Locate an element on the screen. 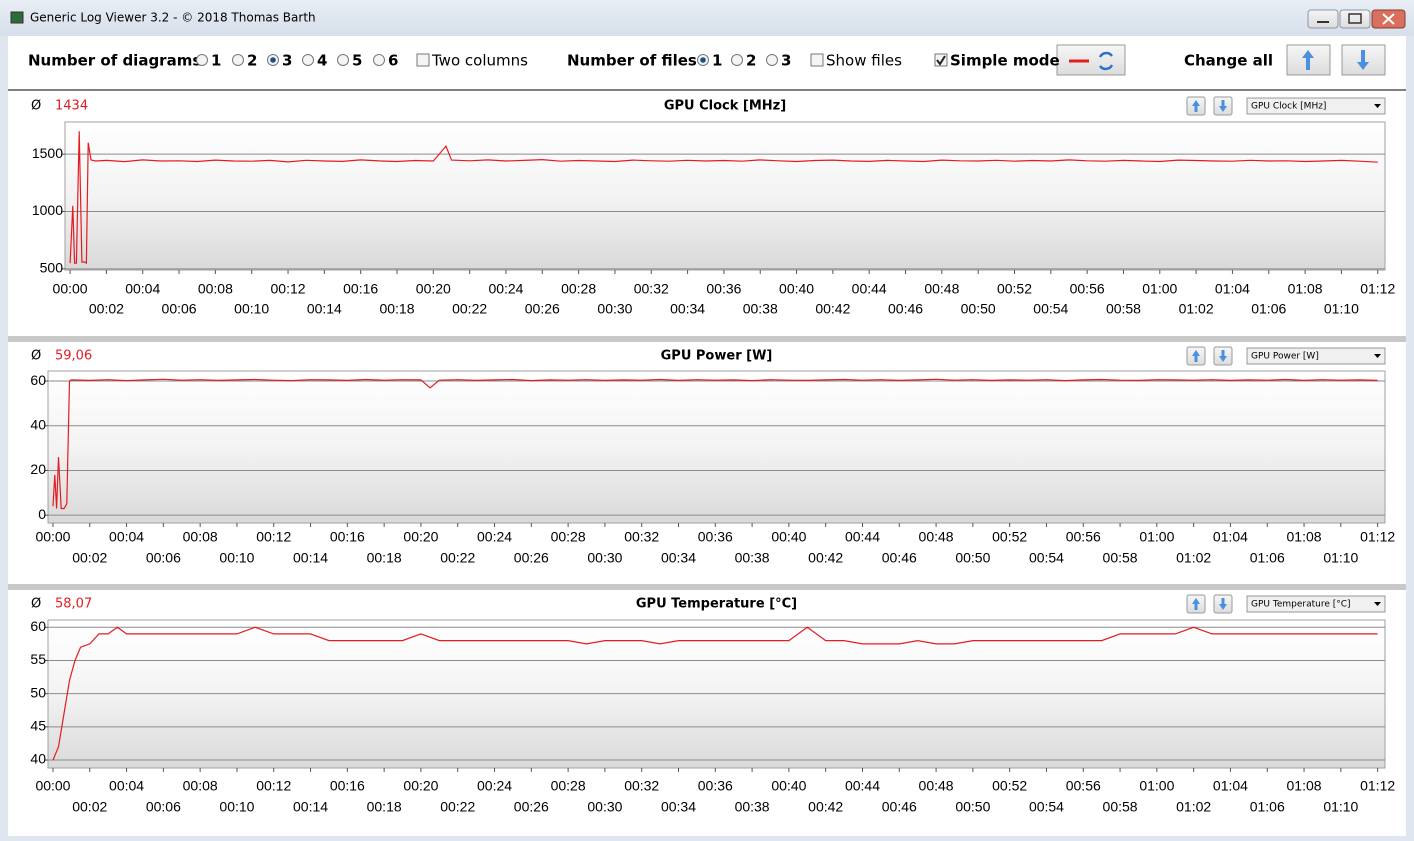 This screenshot has height=841, width=1414. x-tick-label: 00:10 is located at coordinates (236, 558).